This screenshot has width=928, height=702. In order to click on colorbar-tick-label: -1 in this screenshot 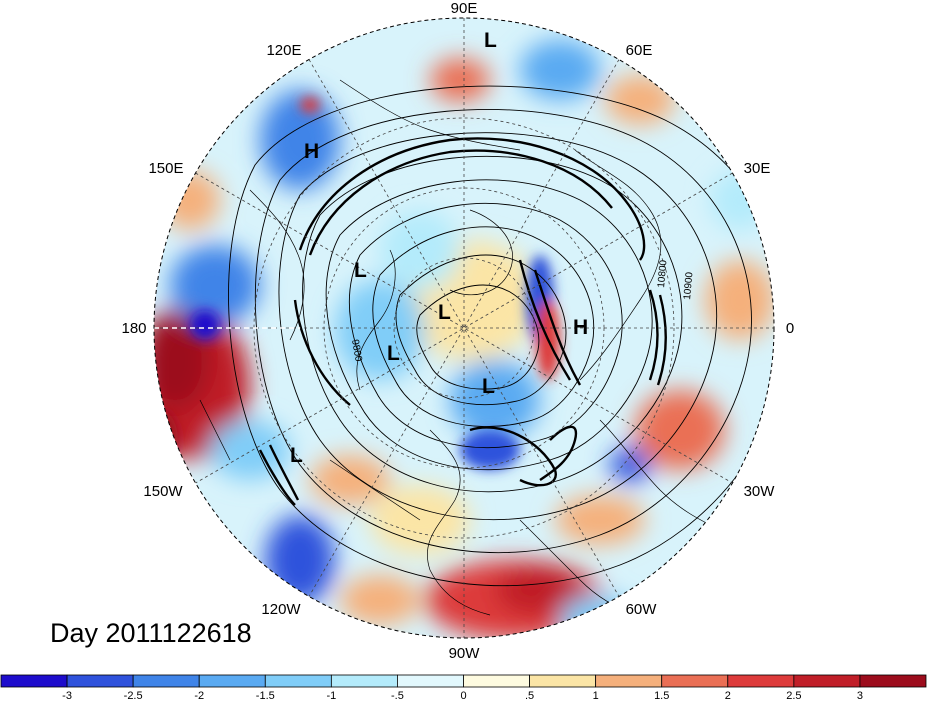, I will do `click(331, 696)`.